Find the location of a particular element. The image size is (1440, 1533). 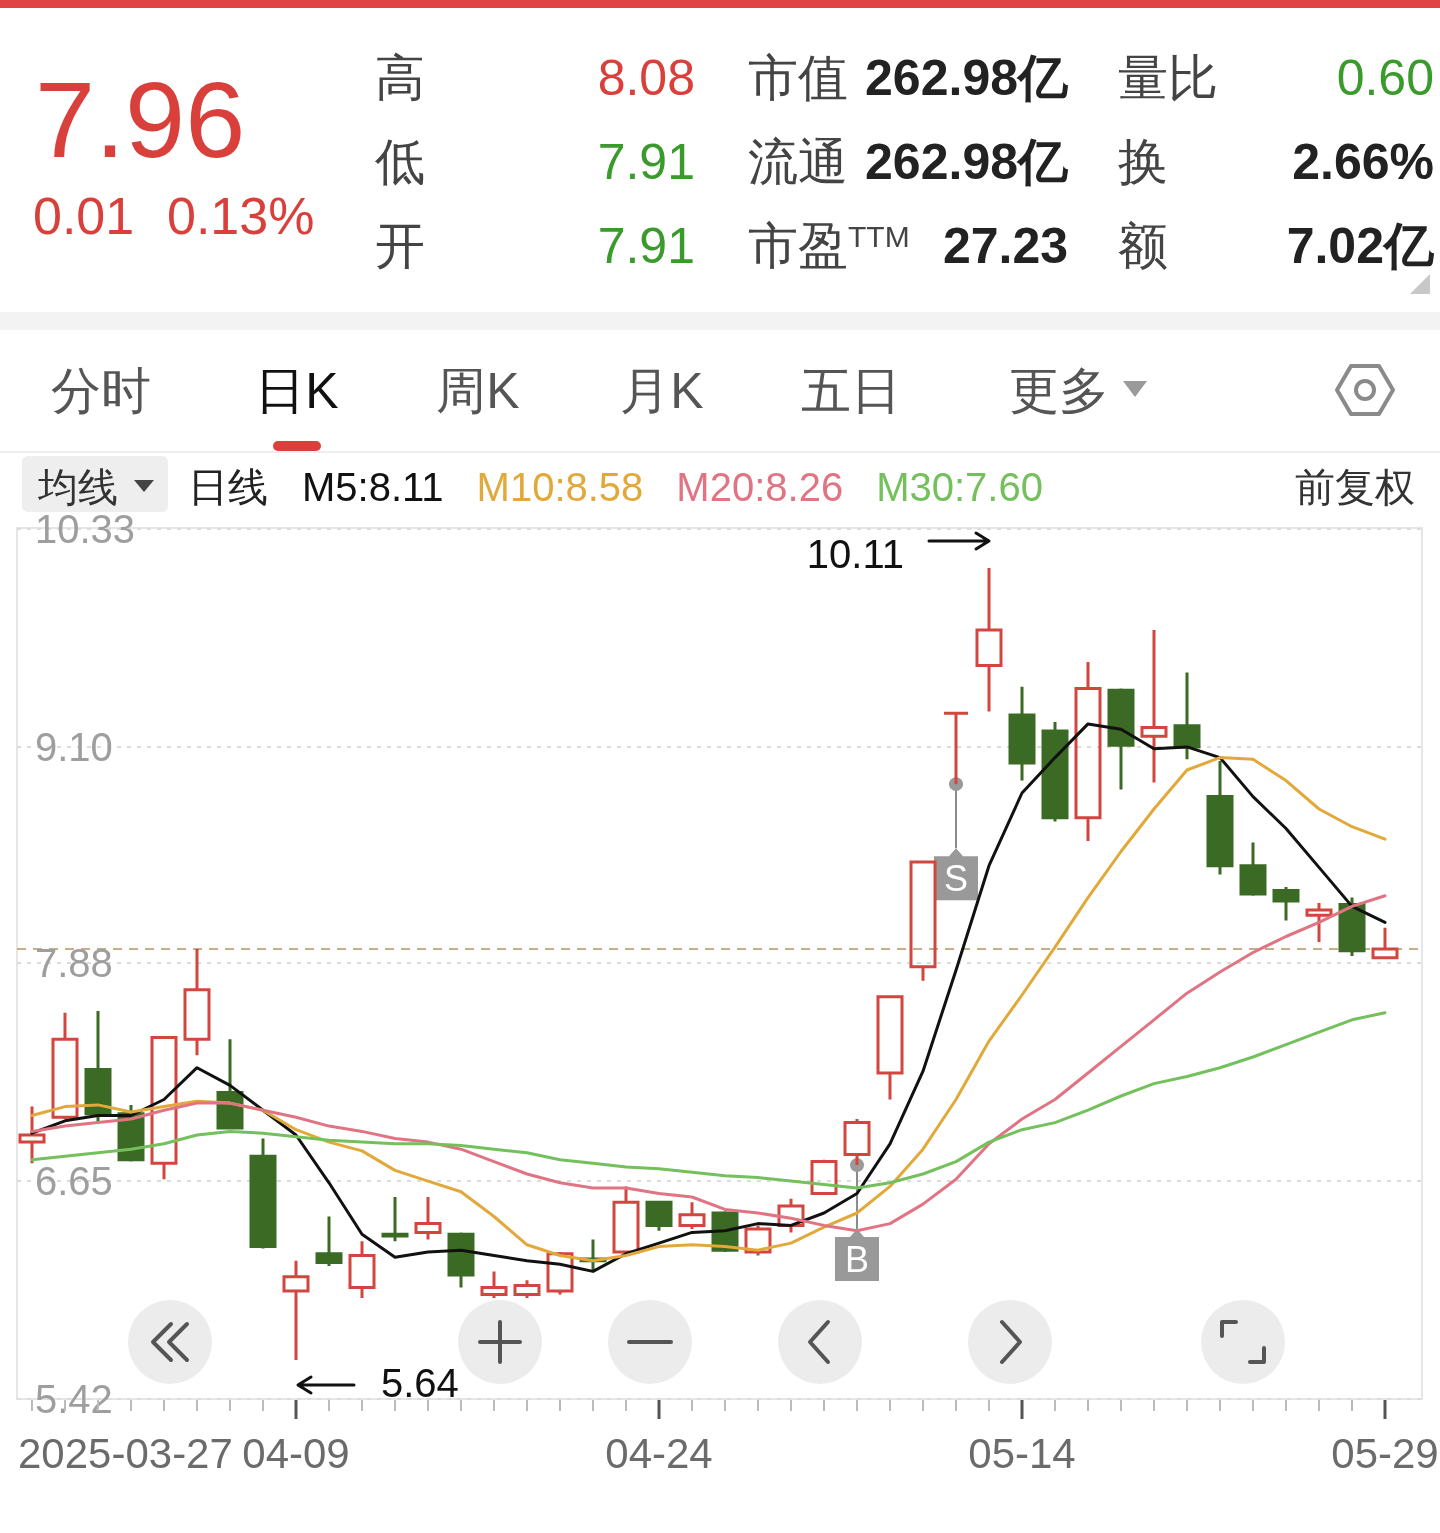

ytick: 7.88 is located at coordinates (74, 963).